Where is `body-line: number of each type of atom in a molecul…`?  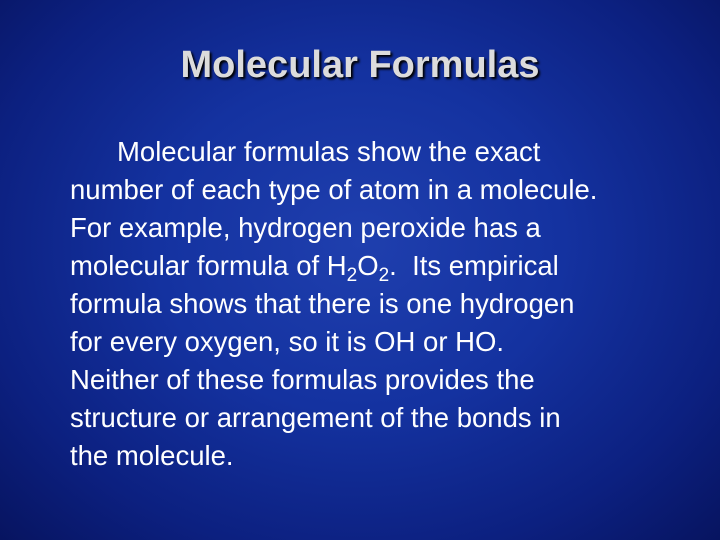 body-line: number of each type of atom in a molecul… is located at coordinates (334, 189).